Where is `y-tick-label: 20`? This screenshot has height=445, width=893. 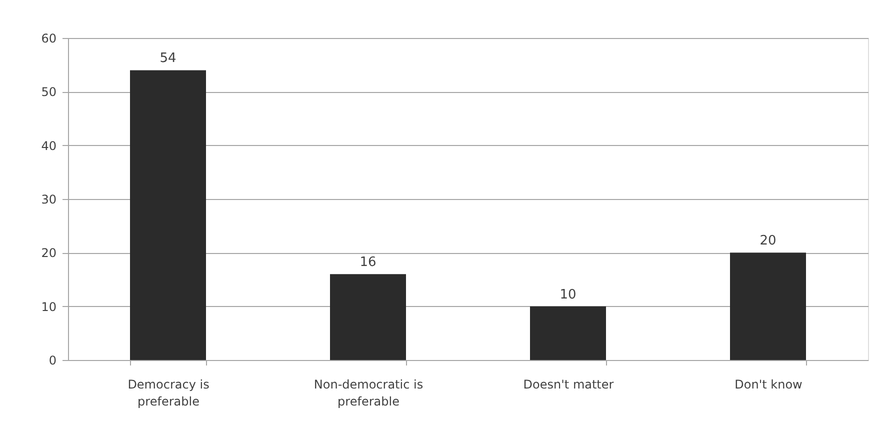 y-tick-label: 20 is located at coordinates (48, 253).